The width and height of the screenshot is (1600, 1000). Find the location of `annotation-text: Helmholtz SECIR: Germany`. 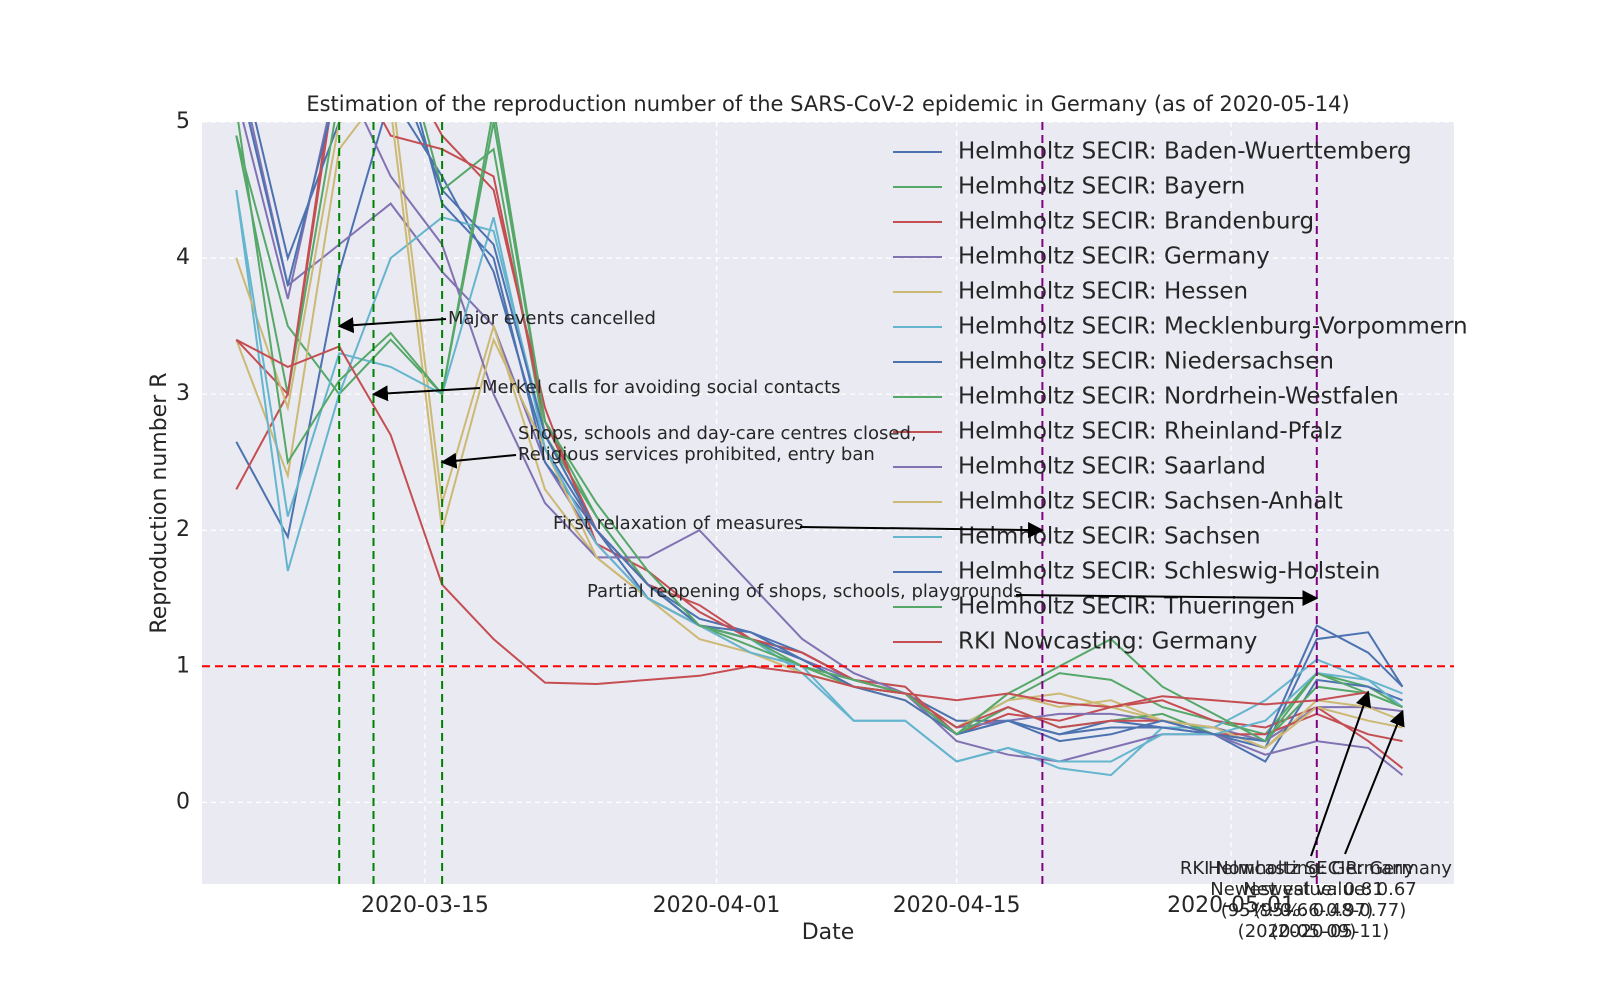

annotation-text: Helmholtz SECIR: Germany is located at coordinates (1330, 868).